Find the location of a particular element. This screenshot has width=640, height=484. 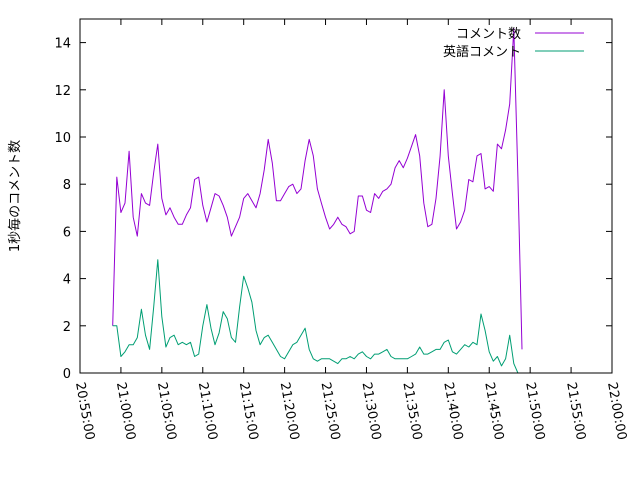

legend-label: コメント数 is located at coordinates (488, 34).